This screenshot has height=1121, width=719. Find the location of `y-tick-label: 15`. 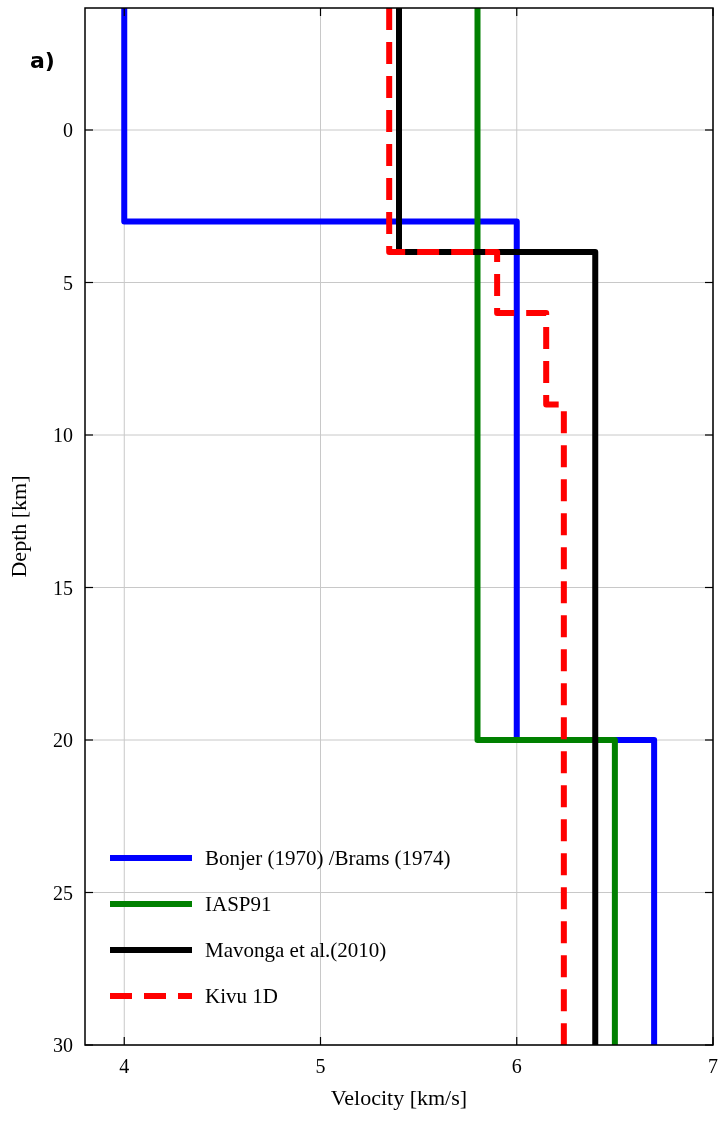

y-tick-label: 15 is located at coordinates (63, 587).